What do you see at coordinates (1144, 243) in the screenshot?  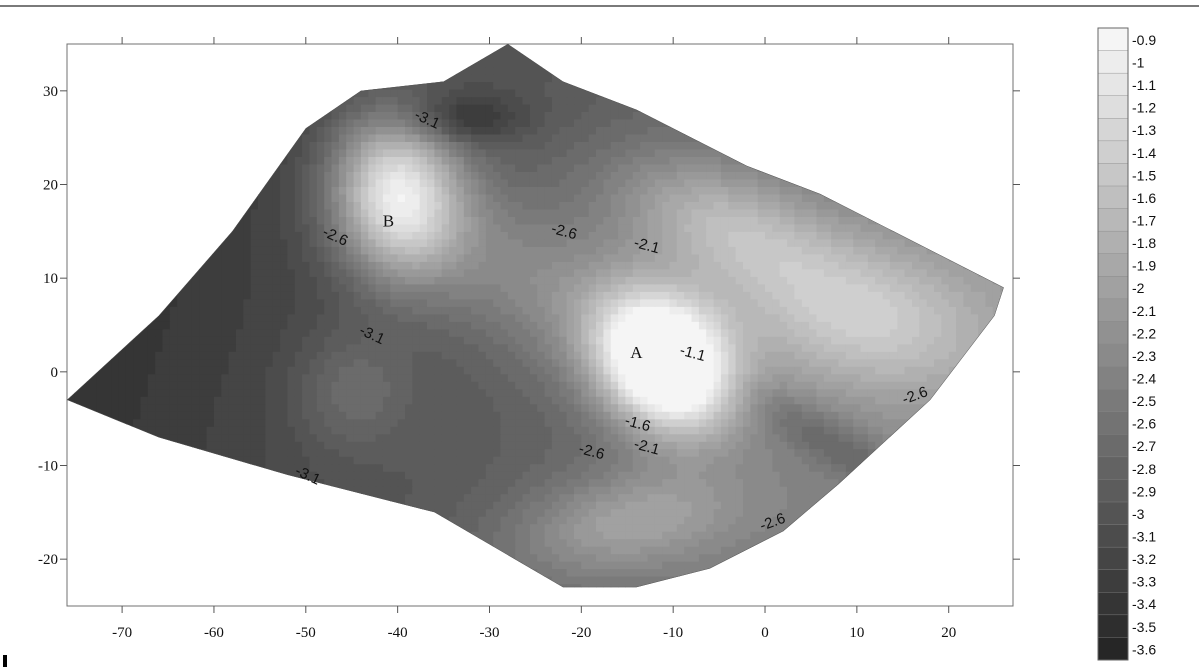 I see `colorbar-label: -1.8` at bounding box center [1144, 243].